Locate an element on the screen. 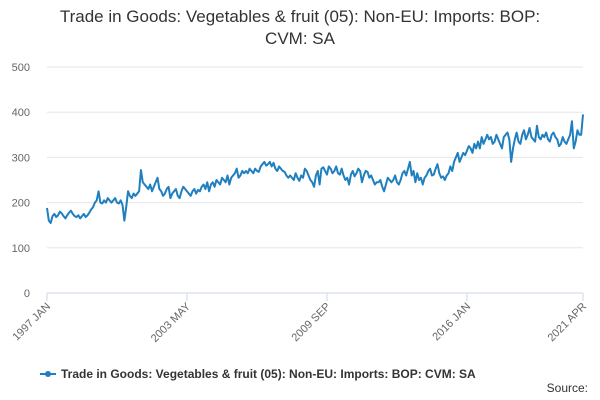  y-tick-label: 300 is located at coordinates (21, 158).